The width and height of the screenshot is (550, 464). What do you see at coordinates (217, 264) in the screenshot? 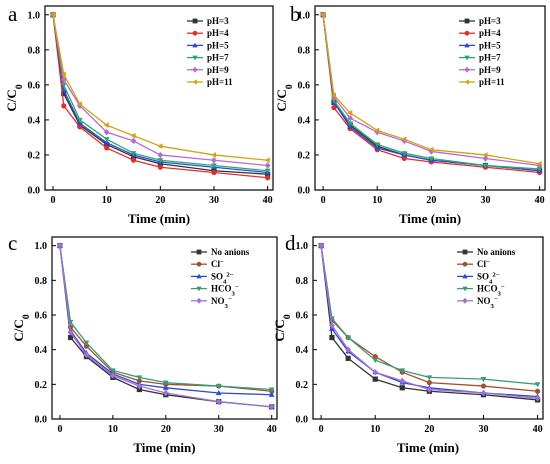
I see `legend-label: Cl−` at bounding box center [217, 264].